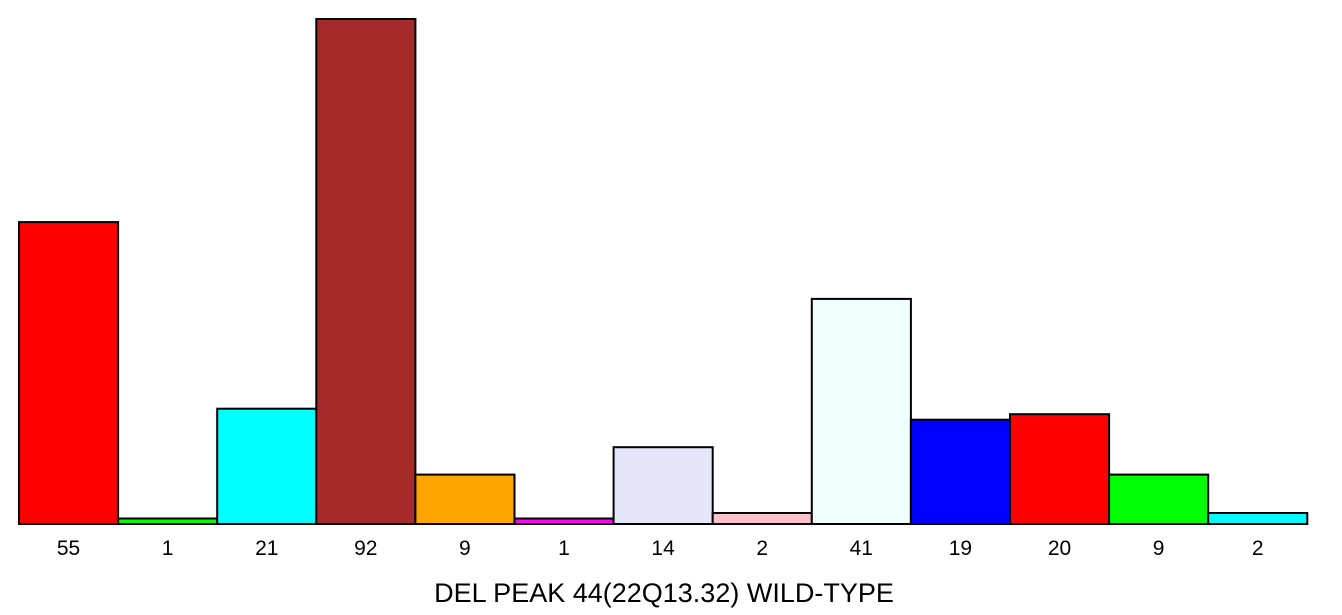 This screenshot has height=615, width=1342. Describe the element at coordinates (564, 548) in the screenshot. I see `category-label-6: 1` at that location.